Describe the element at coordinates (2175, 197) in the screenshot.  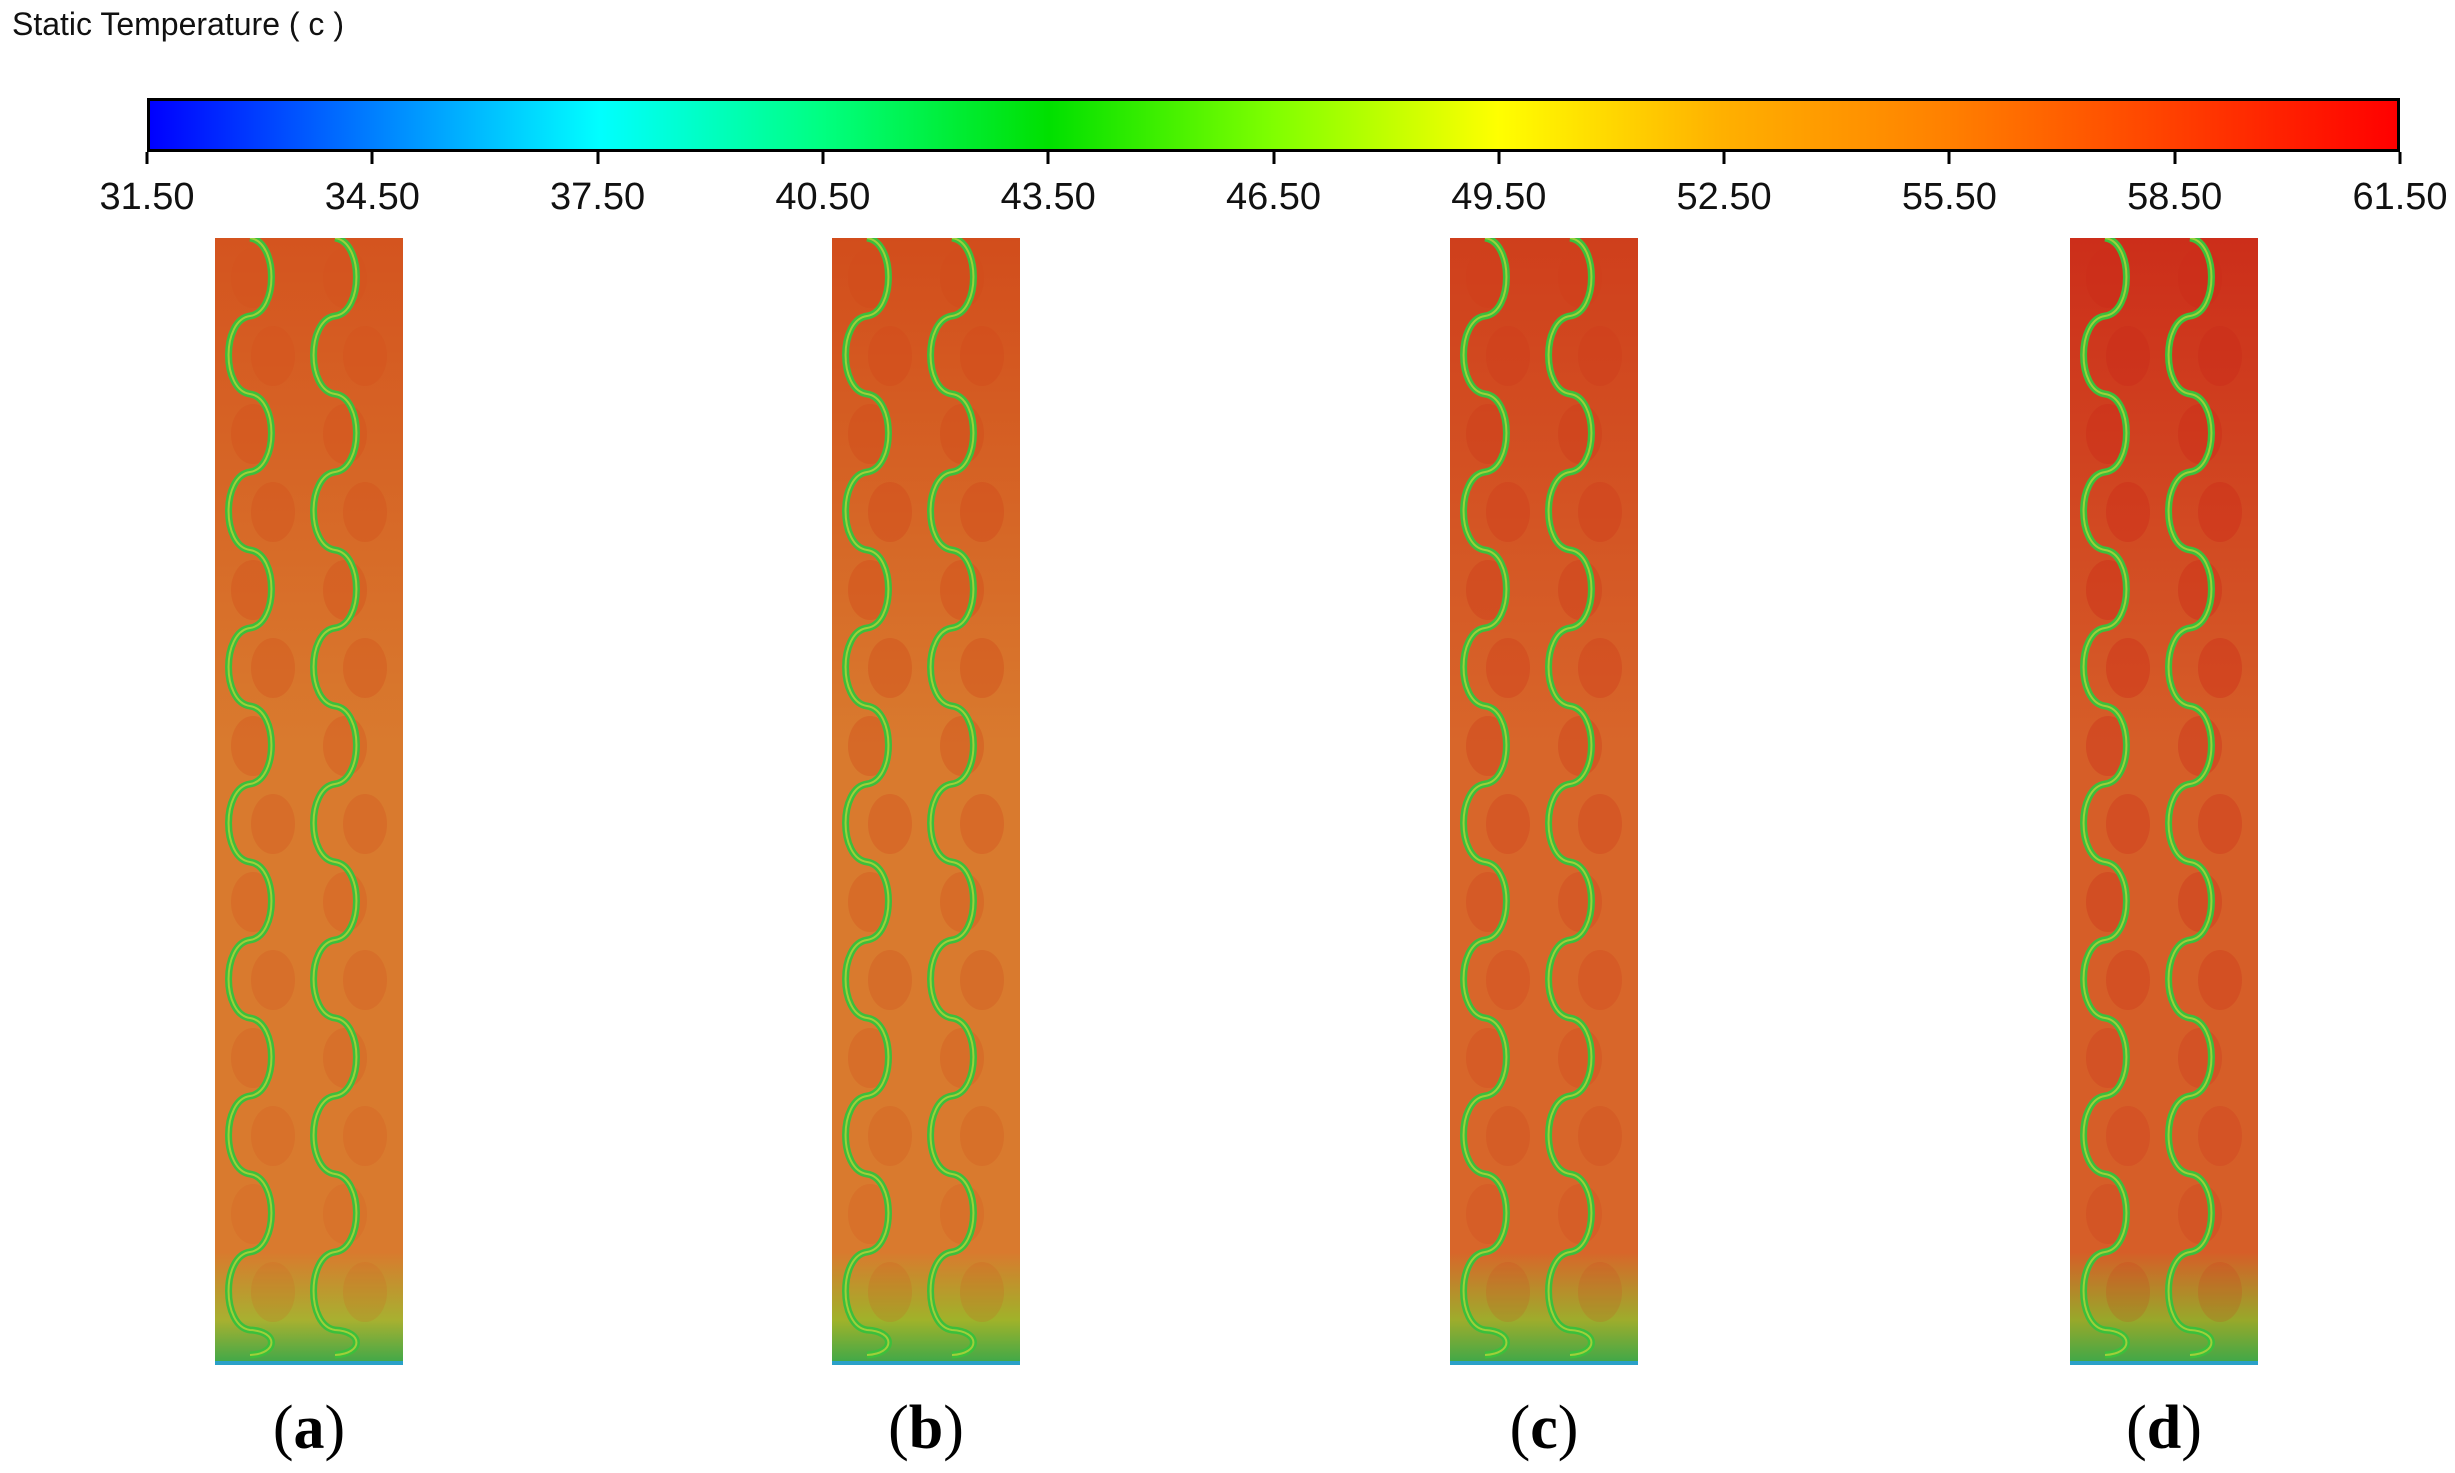
I see `colorbar-tick-label: 58.50` at that location.